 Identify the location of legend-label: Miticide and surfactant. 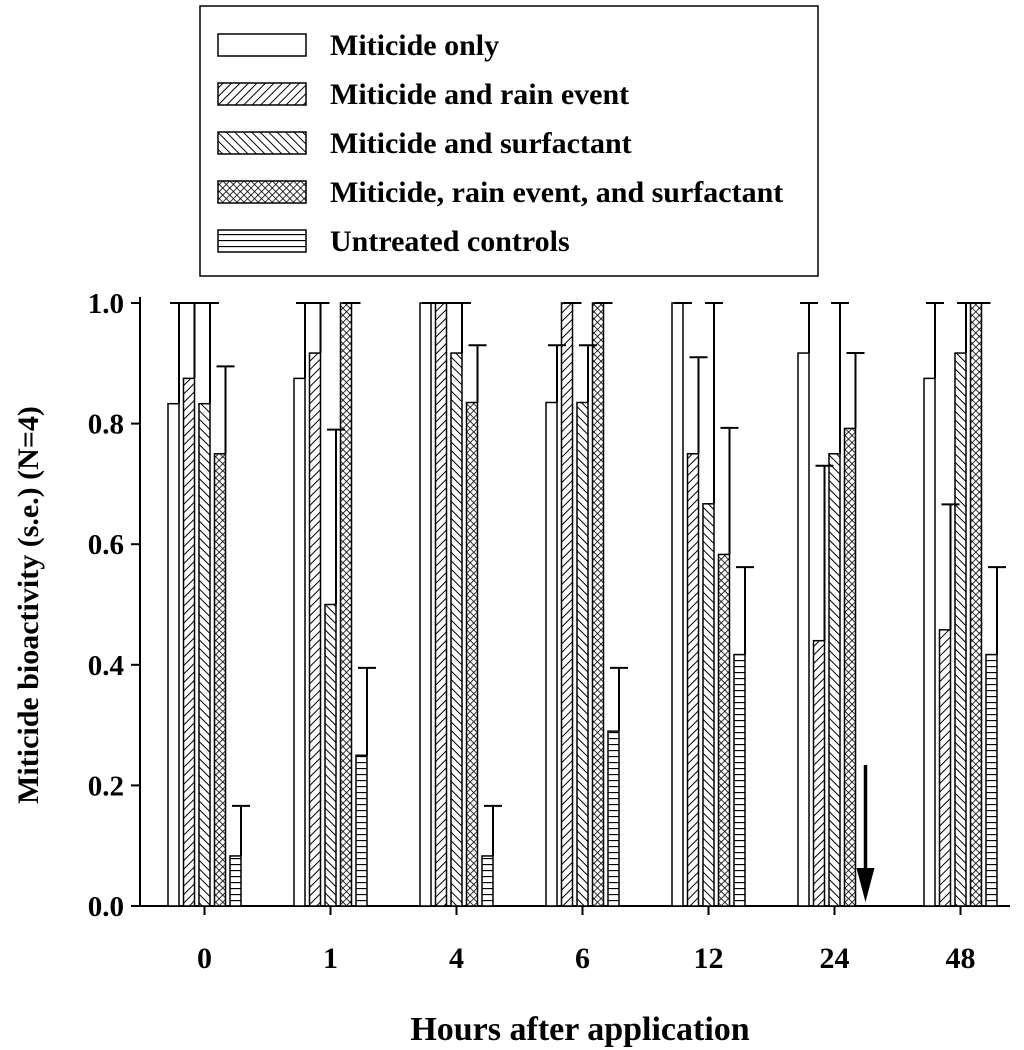
(481, 143).